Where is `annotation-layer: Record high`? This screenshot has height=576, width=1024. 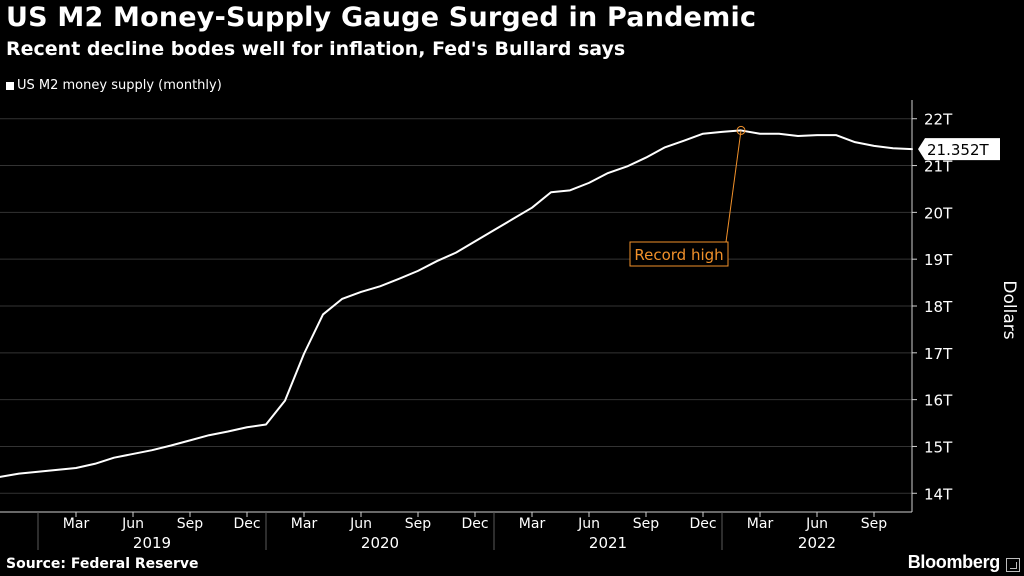
annotation-layer: Record high is located at coordinates (687, 196).